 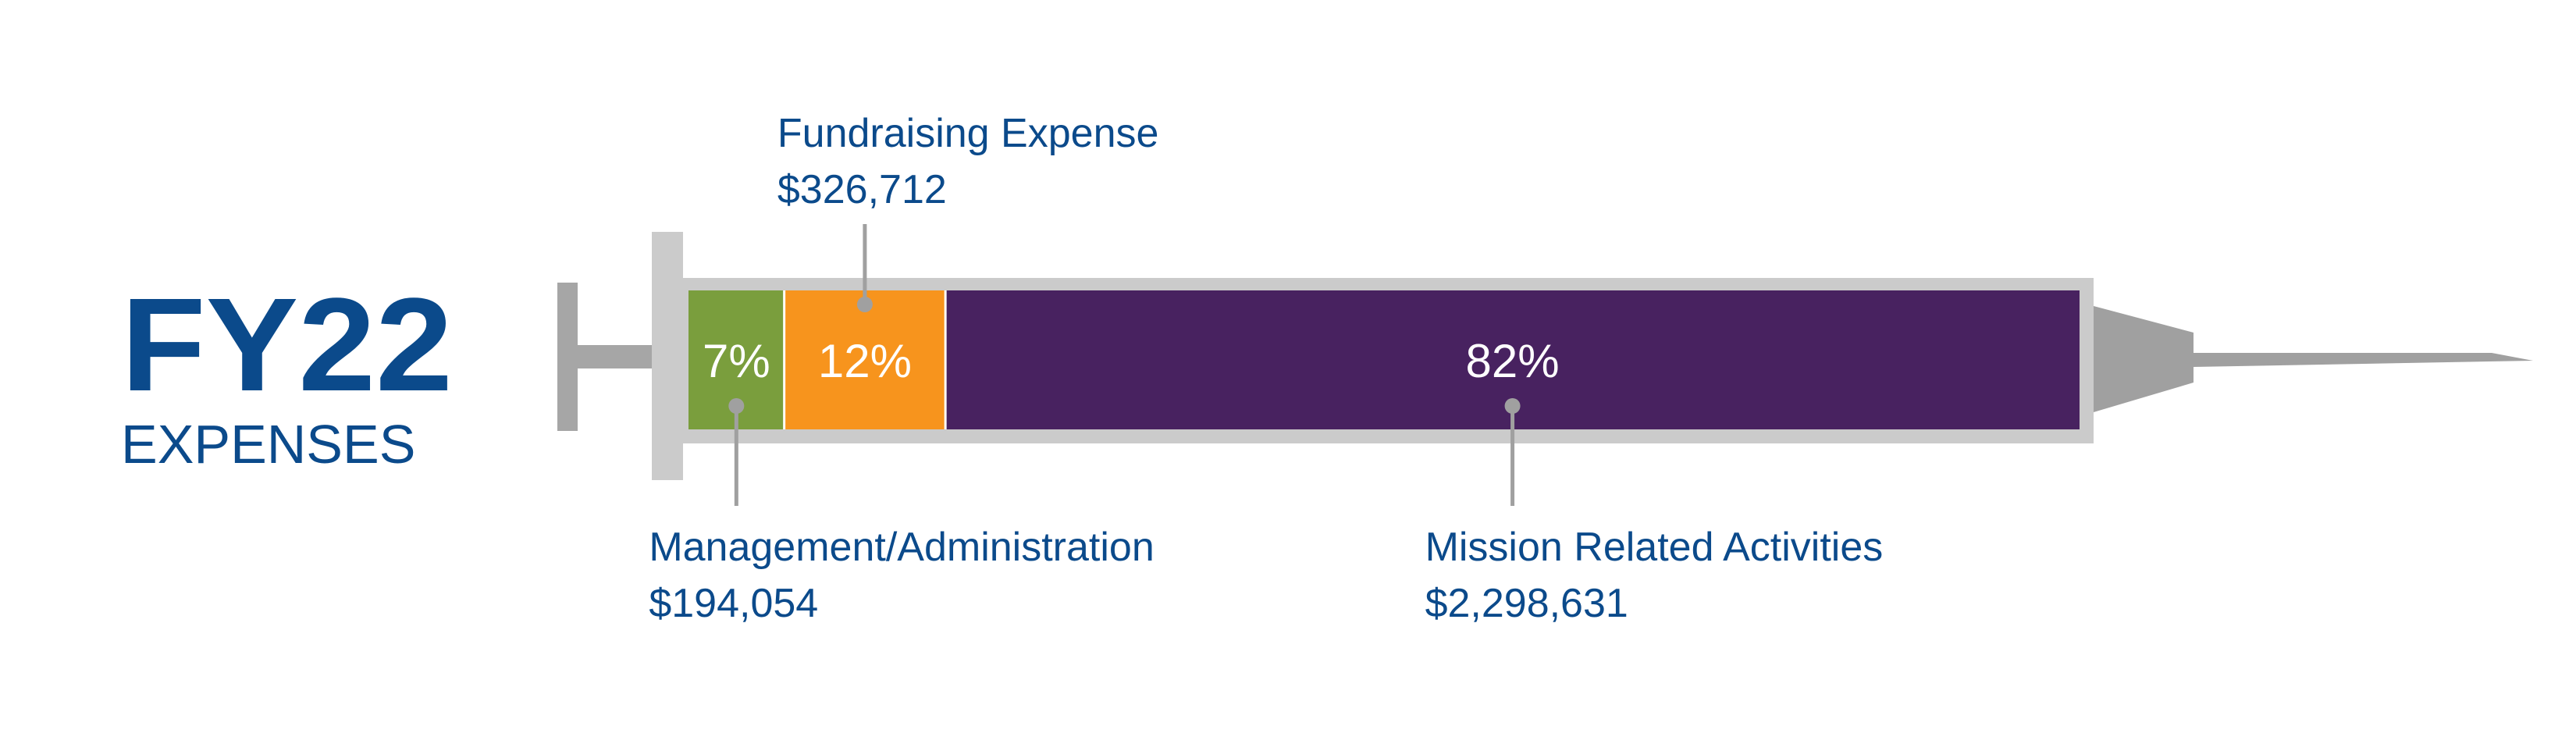 I want to click on syringe-plunger-rod, so click(x=617, y=356).